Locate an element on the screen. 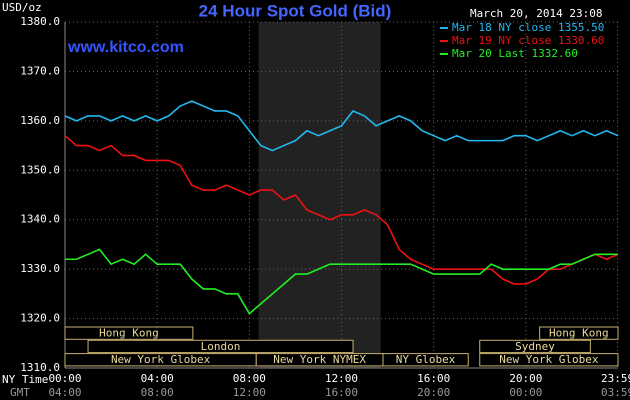  x-tick-label: 20:00 is located at coordinates (525, 378).